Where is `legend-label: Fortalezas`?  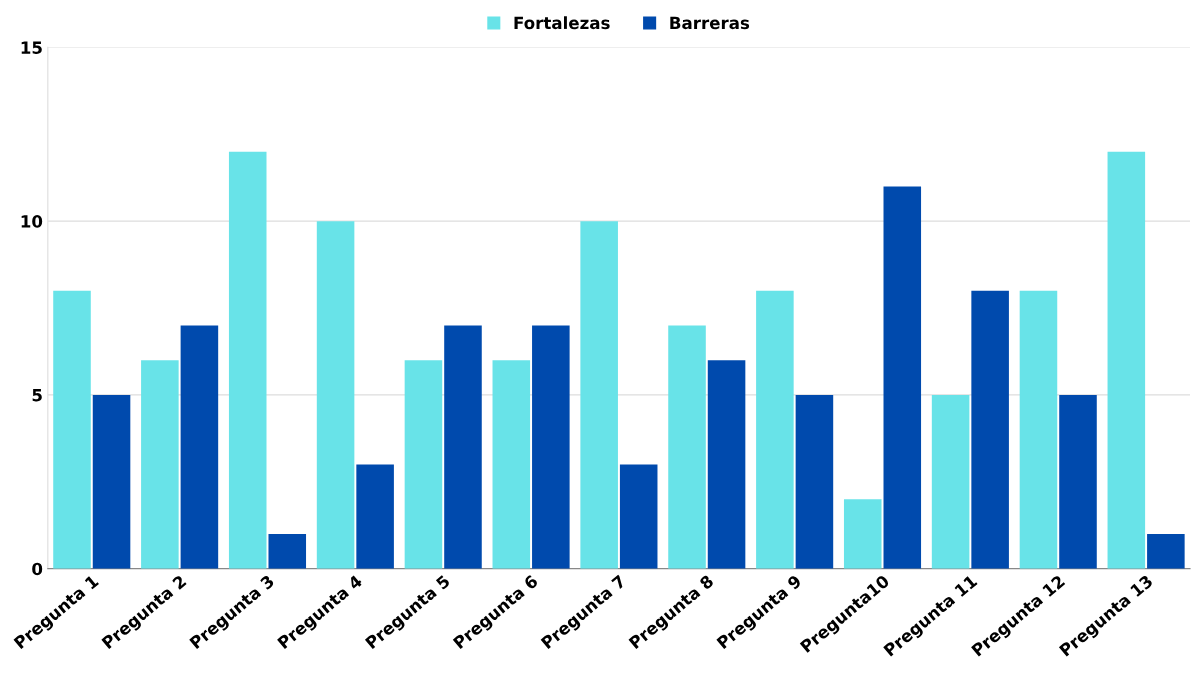
legend-label: Fortalezas is located at coordinates (562, 23).